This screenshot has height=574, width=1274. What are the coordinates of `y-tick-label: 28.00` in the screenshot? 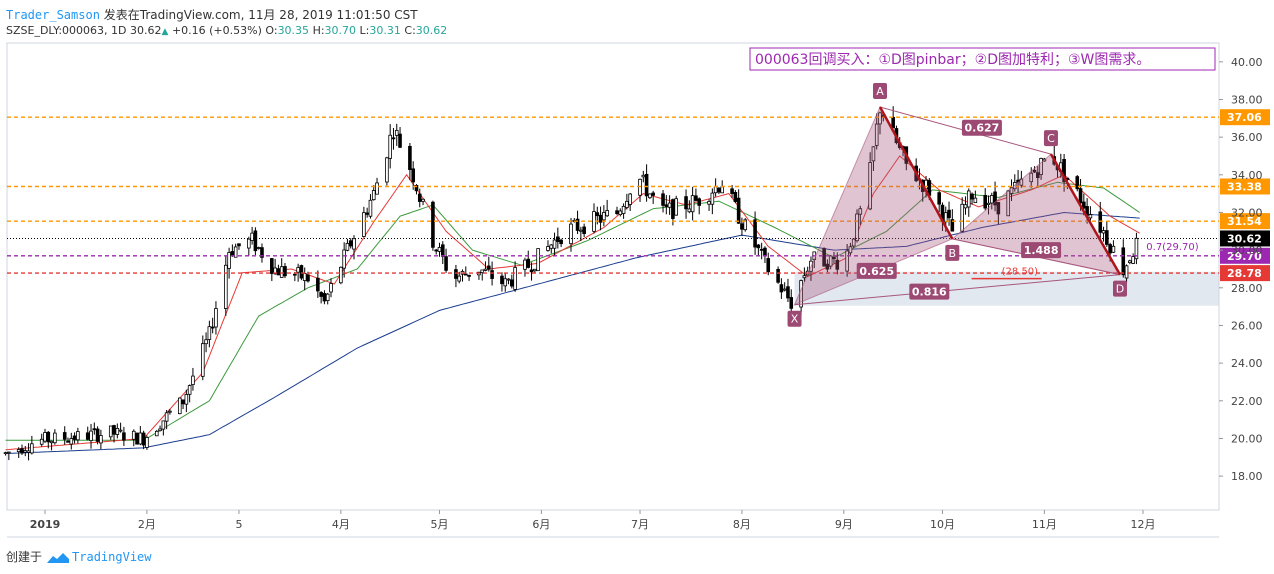 It's located at (1247, 288).